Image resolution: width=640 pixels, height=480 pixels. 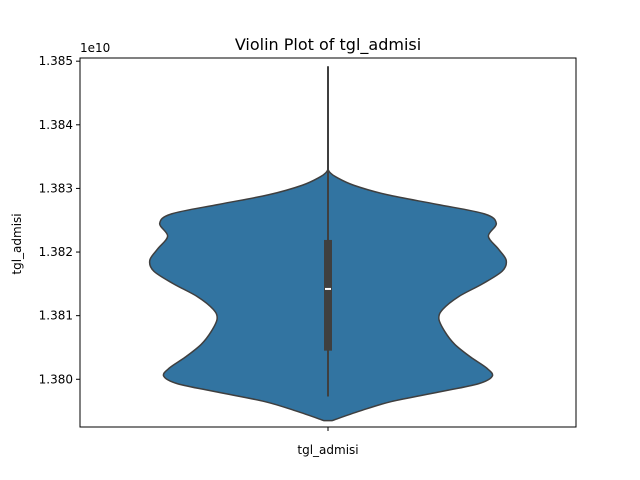 I want to click on y-tick-label: 1.383, so click(x=56, y=188).